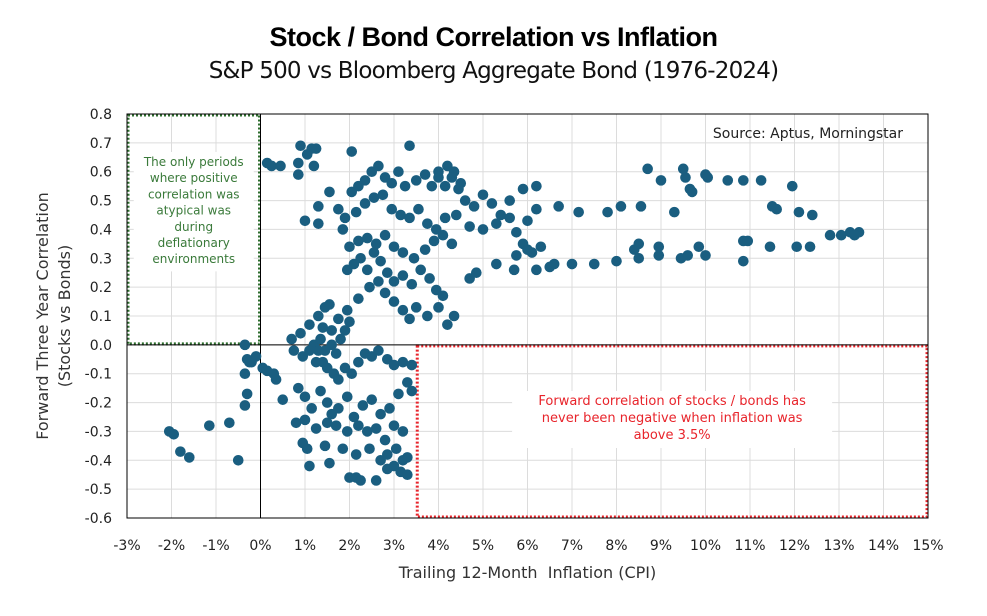 Image resolution: width=987 pixels, height=616 pixels. What do you see at coordinates (101, 144) in the screenshot?
I see `y-tick-label: 0.7` at bounding box center [101, 144].